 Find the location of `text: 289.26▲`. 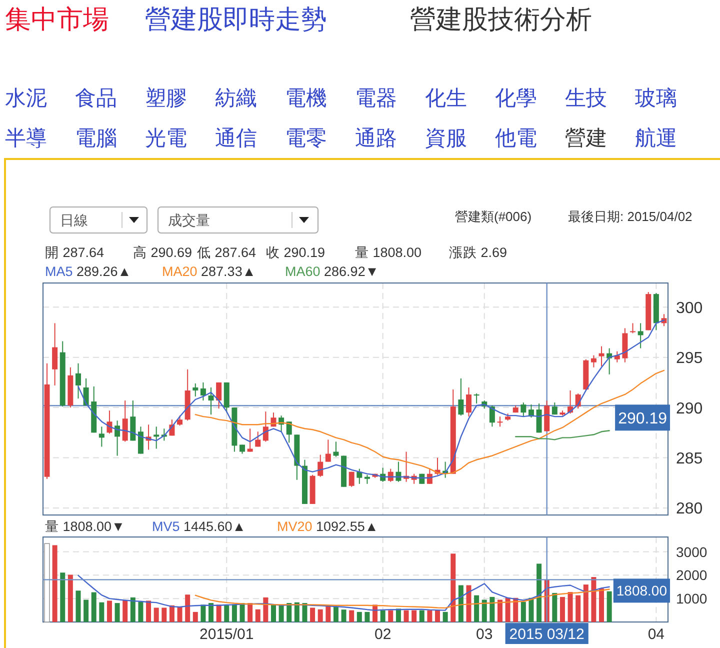

text: 289.26▲ is located at coordinates (102, 271).